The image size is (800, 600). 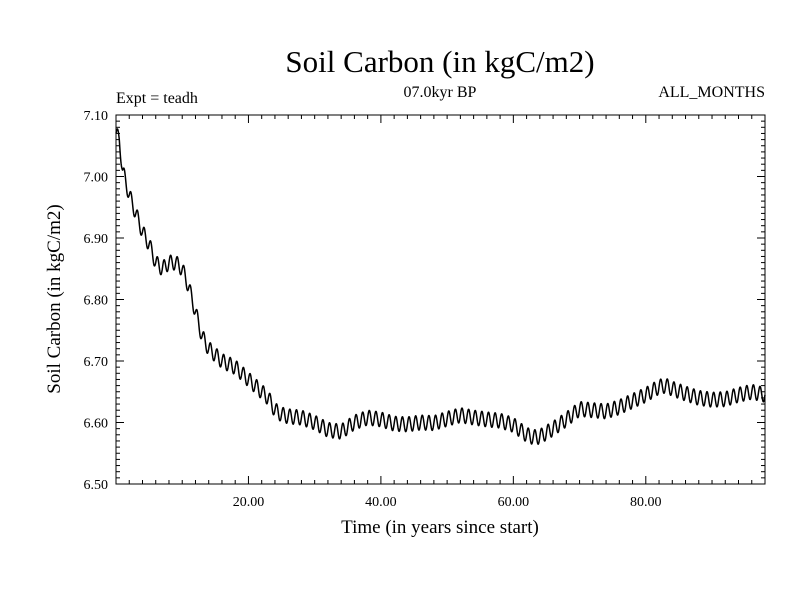 I want to click on y-tick-label: 6.70, so click(x=96, y=362).